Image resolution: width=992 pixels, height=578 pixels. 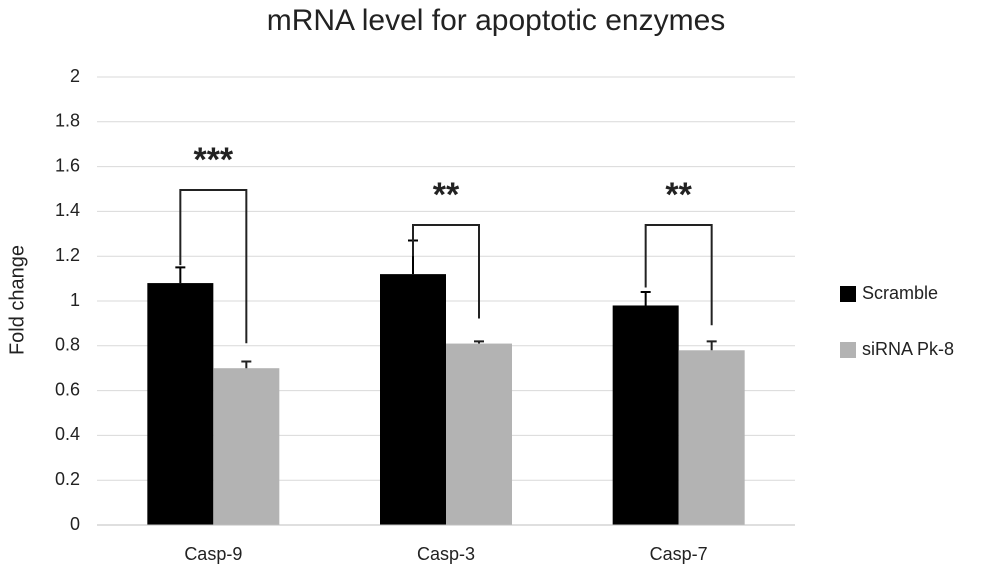 What do you see at coordinates (496, 20) in the screenshot?
I see `chart-title: mRNA level for apoptotic enzymes` at bounding box center [496, 20].